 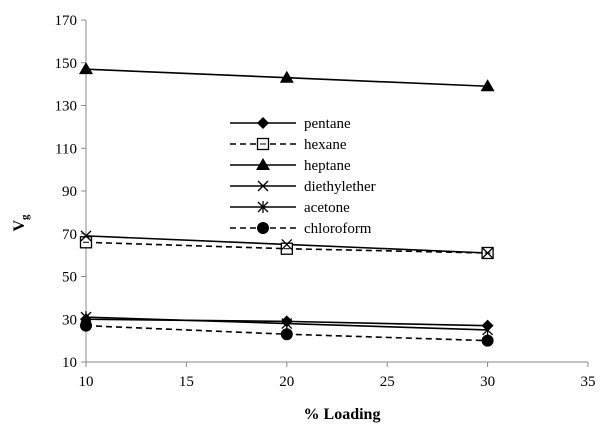 I want to click on y-tick-label: 130, so click(x=66, y=107).